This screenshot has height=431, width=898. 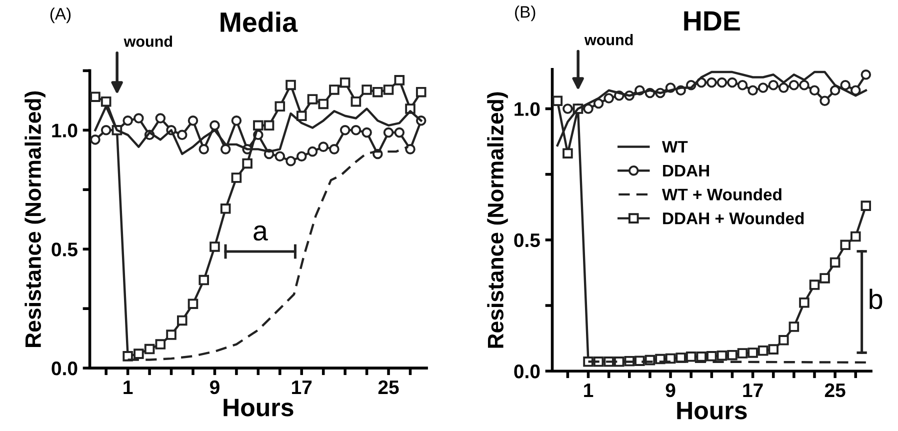 What do you see at coordinates (686, 170) in the screenshot?
I see `legend-label: DDAH` at bounding box center [686, 170].